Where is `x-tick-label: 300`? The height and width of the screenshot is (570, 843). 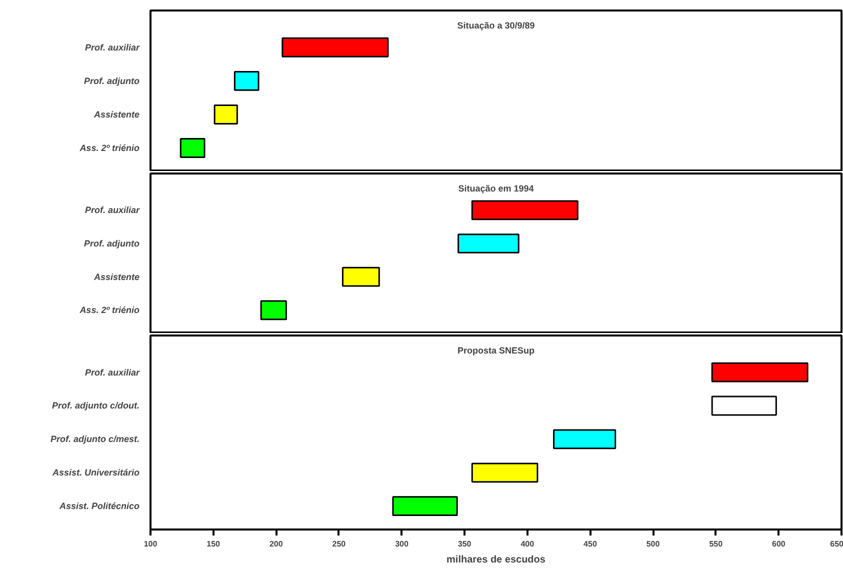
x-tick-label: 300 is located at coordinates (402, 544).